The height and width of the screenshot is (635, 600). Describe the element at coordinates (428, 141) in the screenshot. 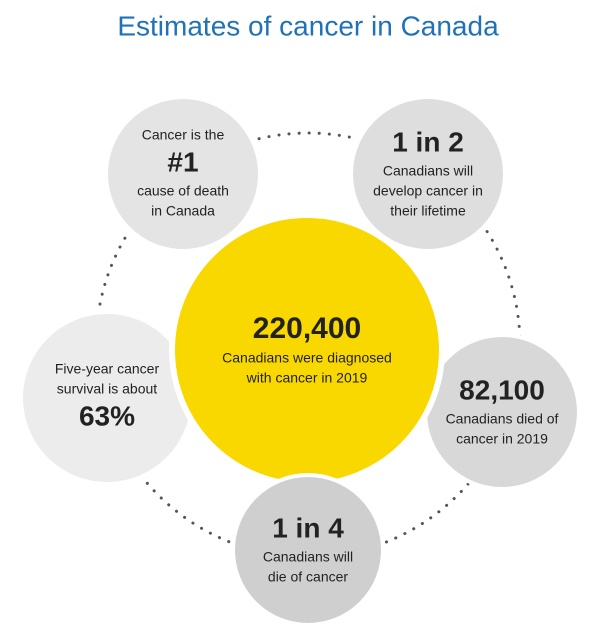

I see `figure: 1 in 2` at that location.